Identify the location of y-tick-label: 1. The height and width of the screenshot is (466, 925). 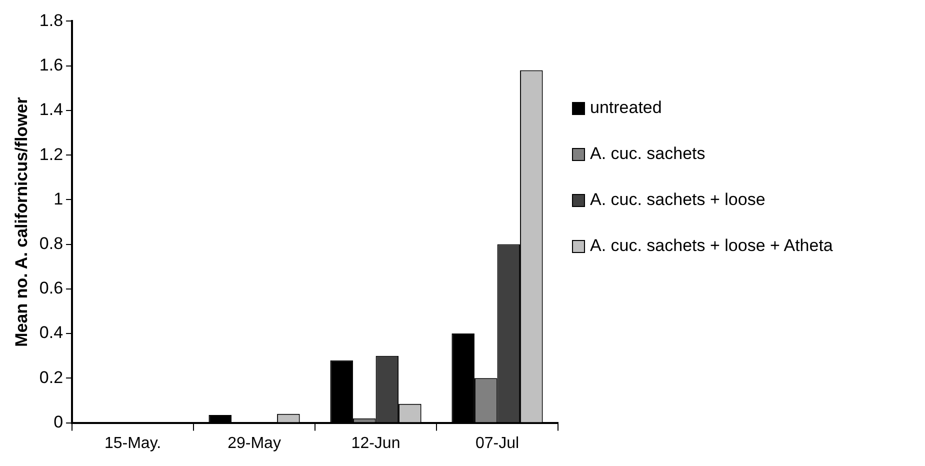
(59, 198).